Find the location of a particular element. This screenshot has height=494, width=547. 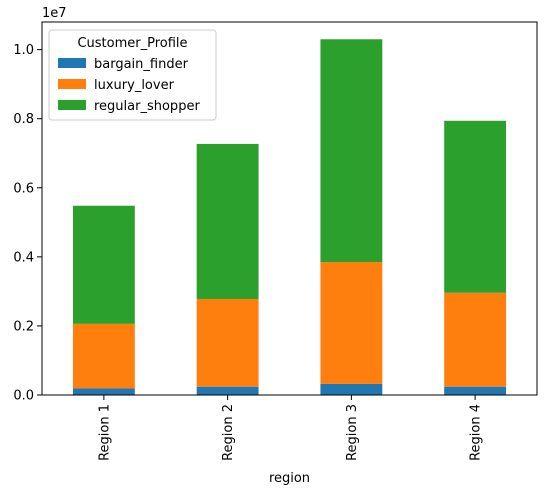

legend-label-regular_shopper: regular_shopper is located at coordinates (147, 106).